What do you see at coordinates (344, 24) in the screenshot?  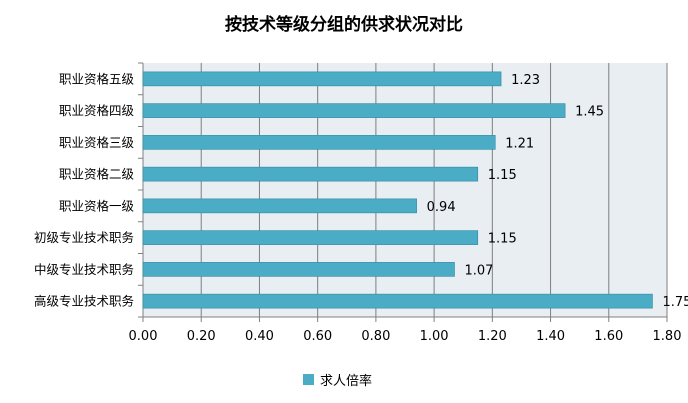 I see `chart-title: 按技术等级分组的供求状况对比` at bounding box center [344, 24].